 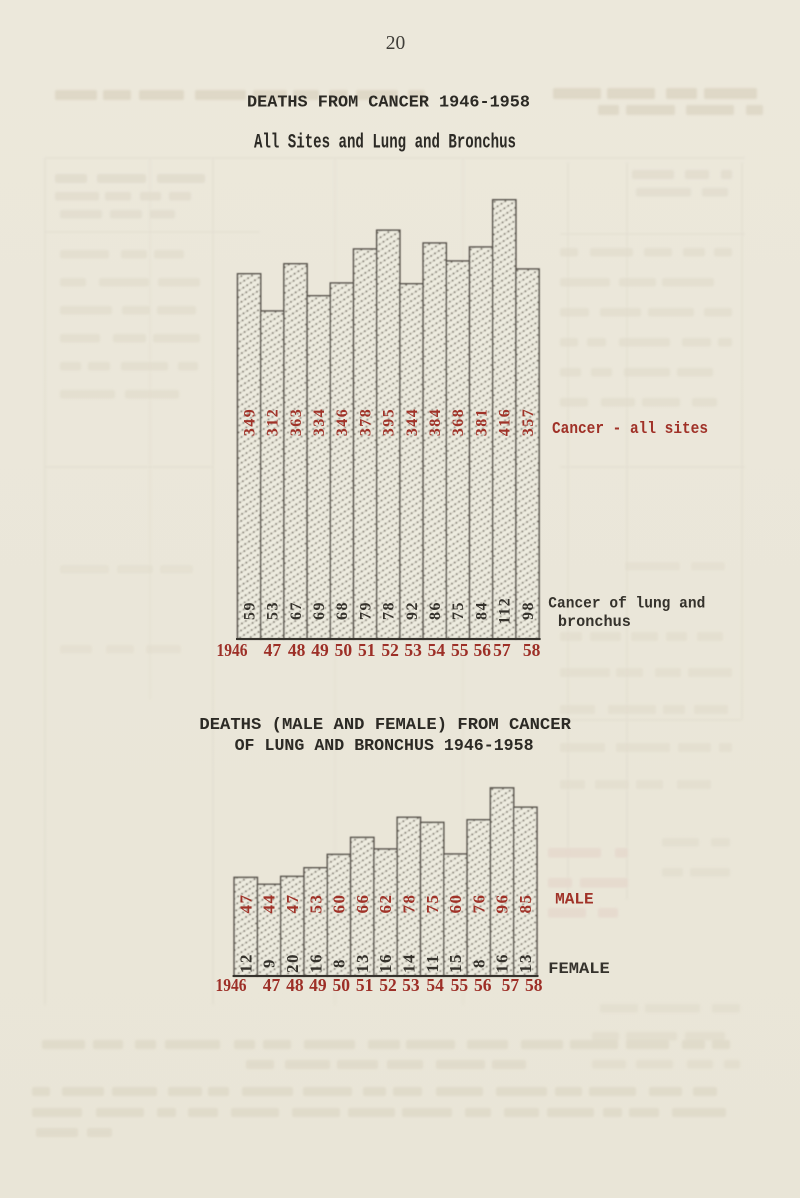 What do you see at coordinates (455, 963) in the screenshot?
I see `svg-text: 15` at bounding box center [455, 963].